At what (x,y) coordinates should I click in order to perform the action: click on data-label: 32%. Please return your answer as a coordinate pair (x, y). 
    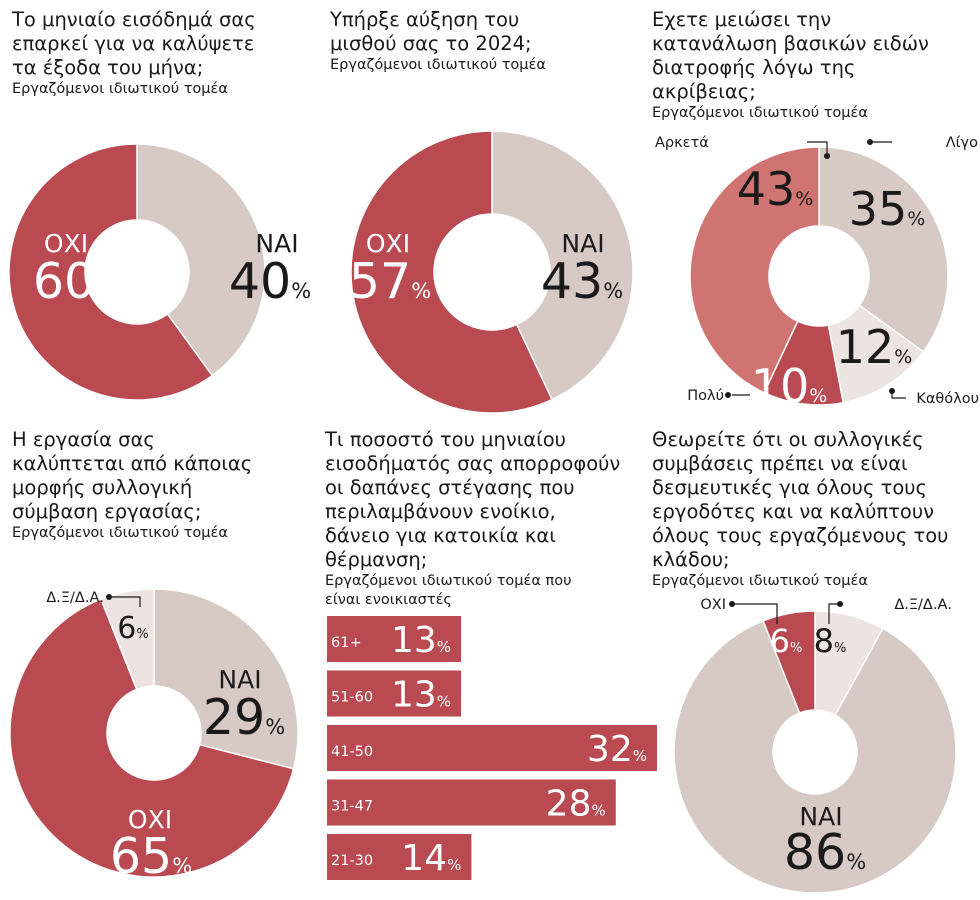
    Looking at the image, I should click on (617, 749).